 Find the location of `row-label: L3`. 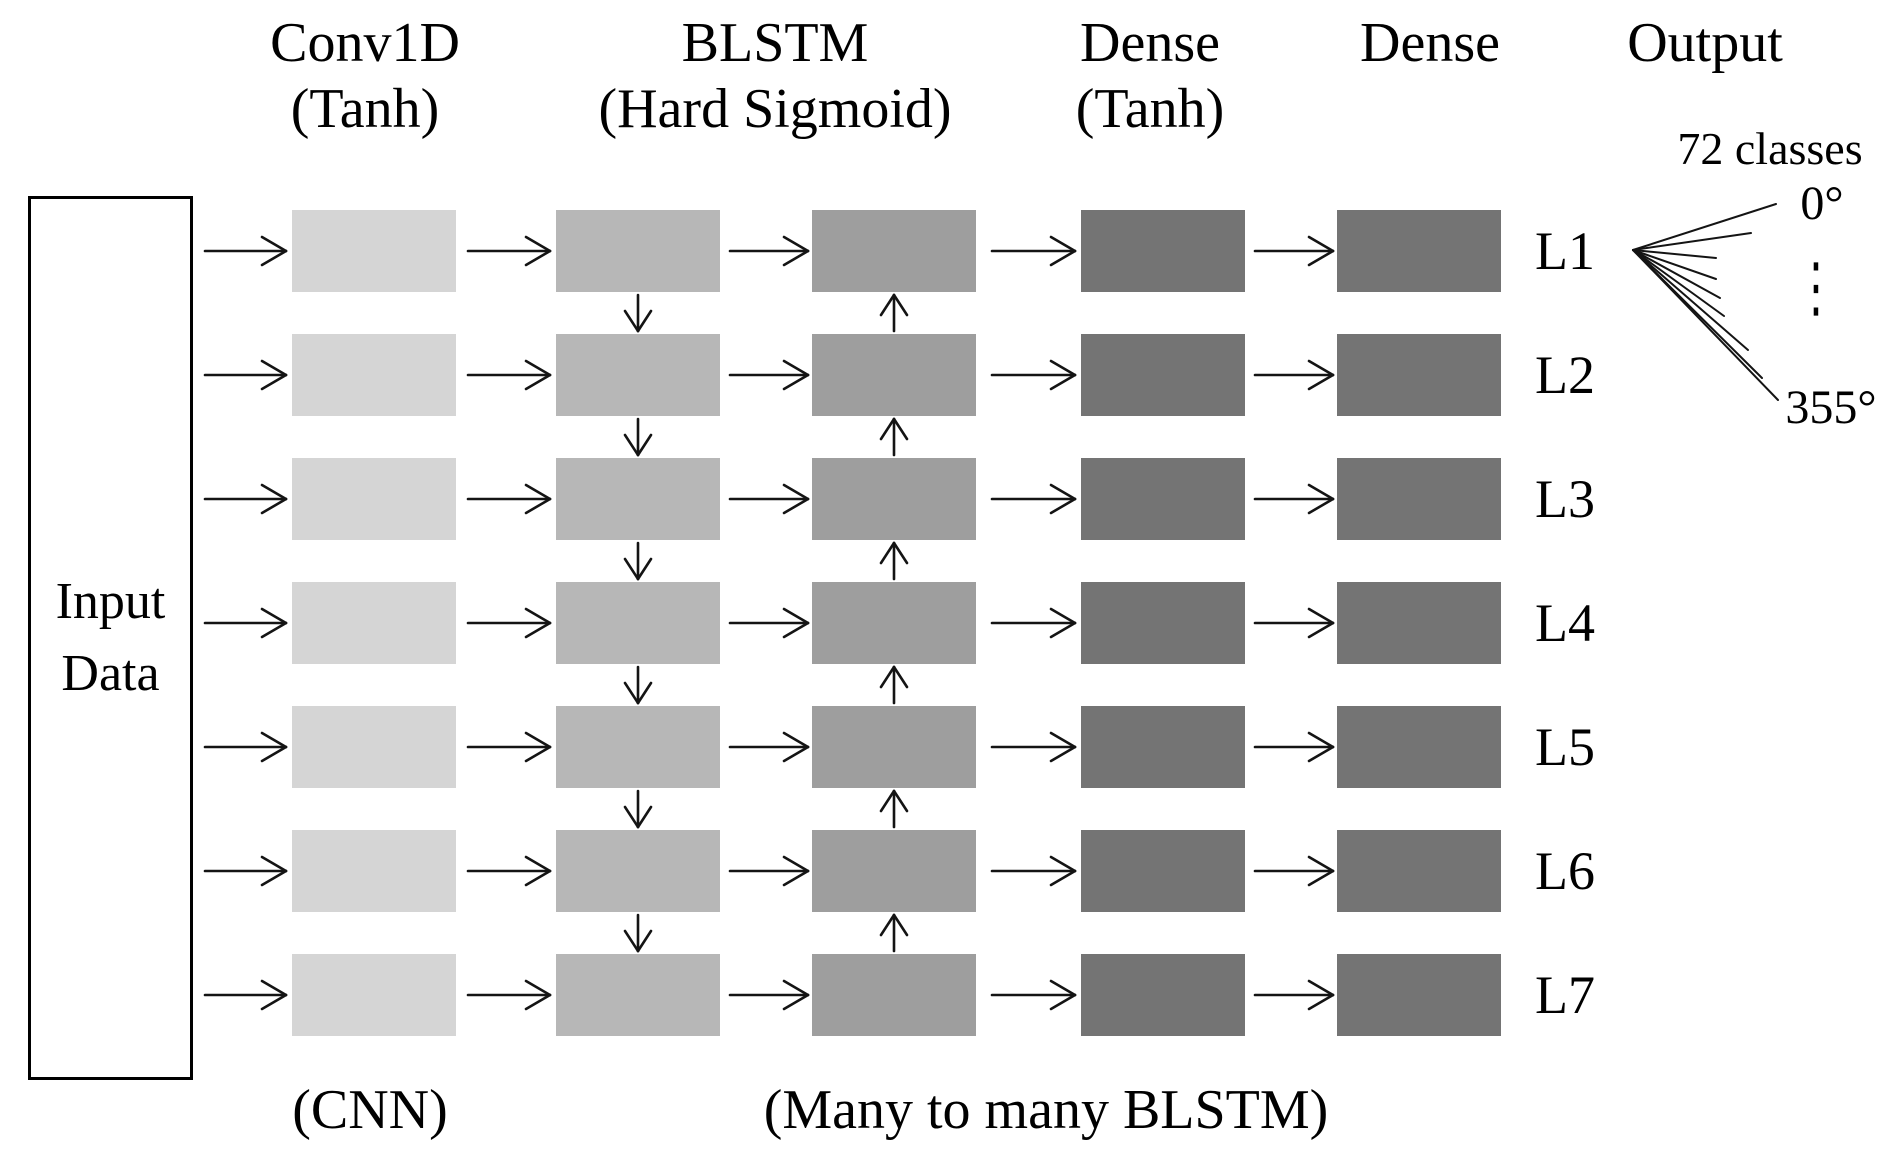

row-label: L3 is located at coordinates (1565, 499).